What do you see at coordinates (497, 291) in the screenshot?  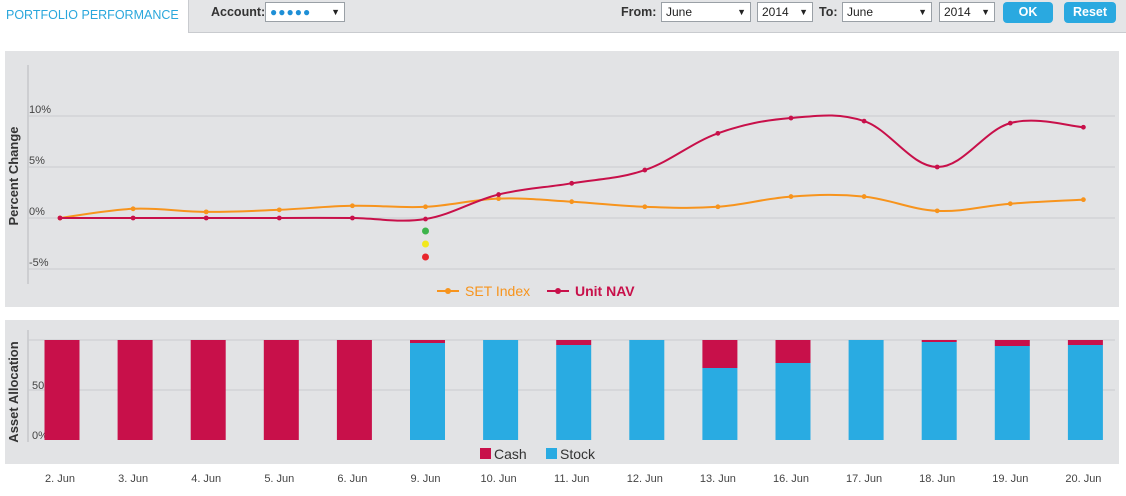 I see `legend-label: SET Index` at bounding box center [497, 291].